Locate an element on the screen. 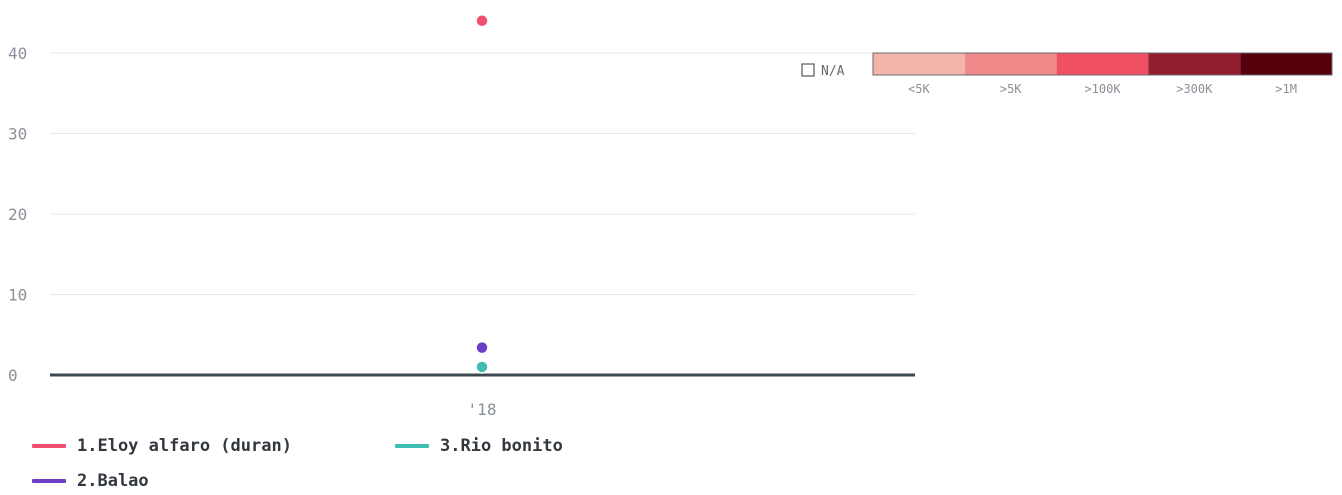 Image resolution: width=1342 pixels, height=495 pixels. legend-item-rio-bonito: 3.Rio bonito is located at coordinates (479, 446).